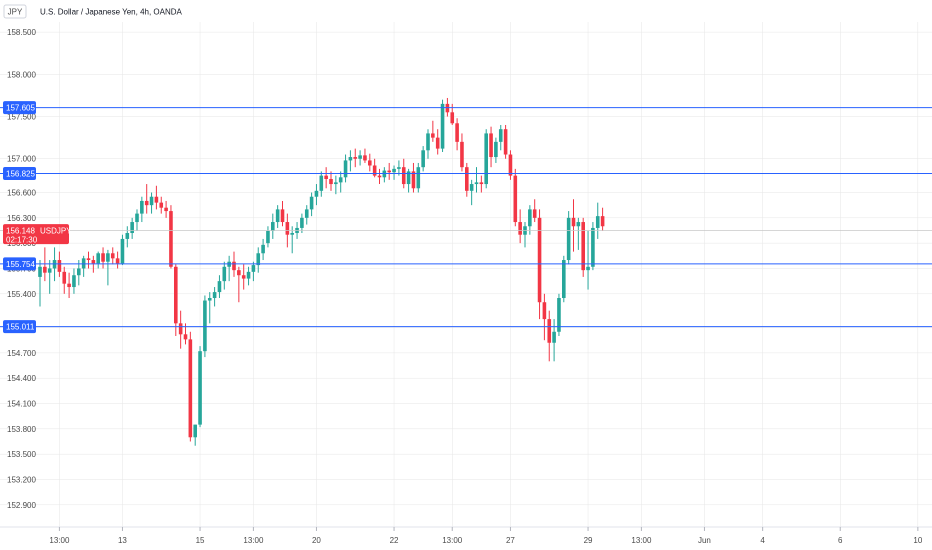 The image size is (932, 550). I want to click on level-tag-bg, so click(19, 108).